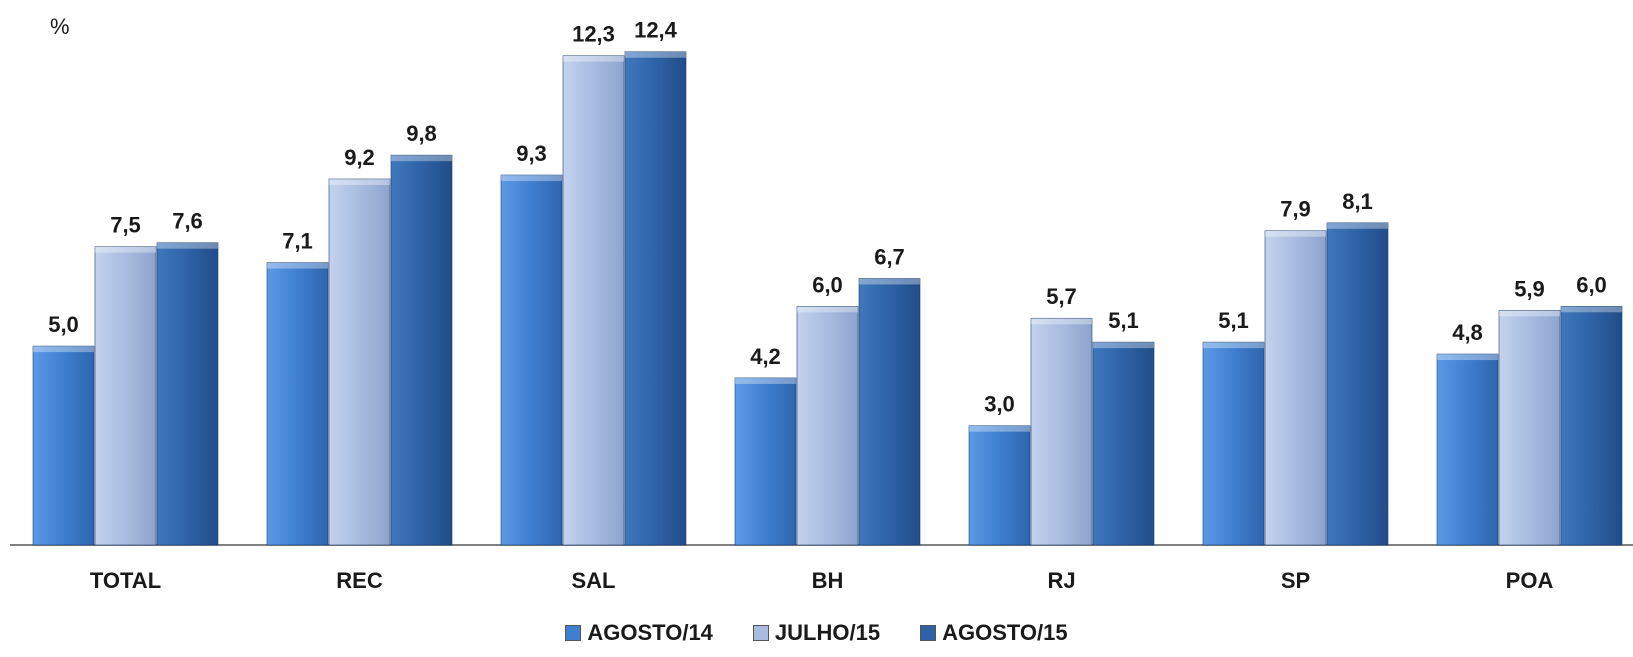  What do you see at coordinates (594, 580) in the screenshot?
I see `category-label-sal: SAL` at bounding box center [594, 580].